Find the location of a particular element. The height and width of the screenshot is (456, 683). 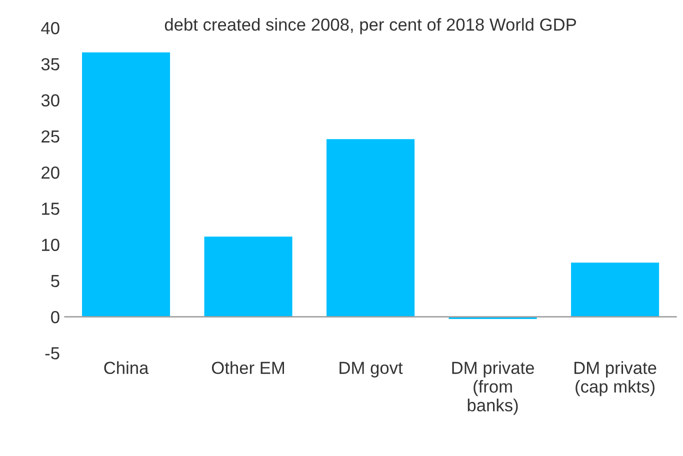

y-tick-label: 0 is located at coordinates (55, 317).